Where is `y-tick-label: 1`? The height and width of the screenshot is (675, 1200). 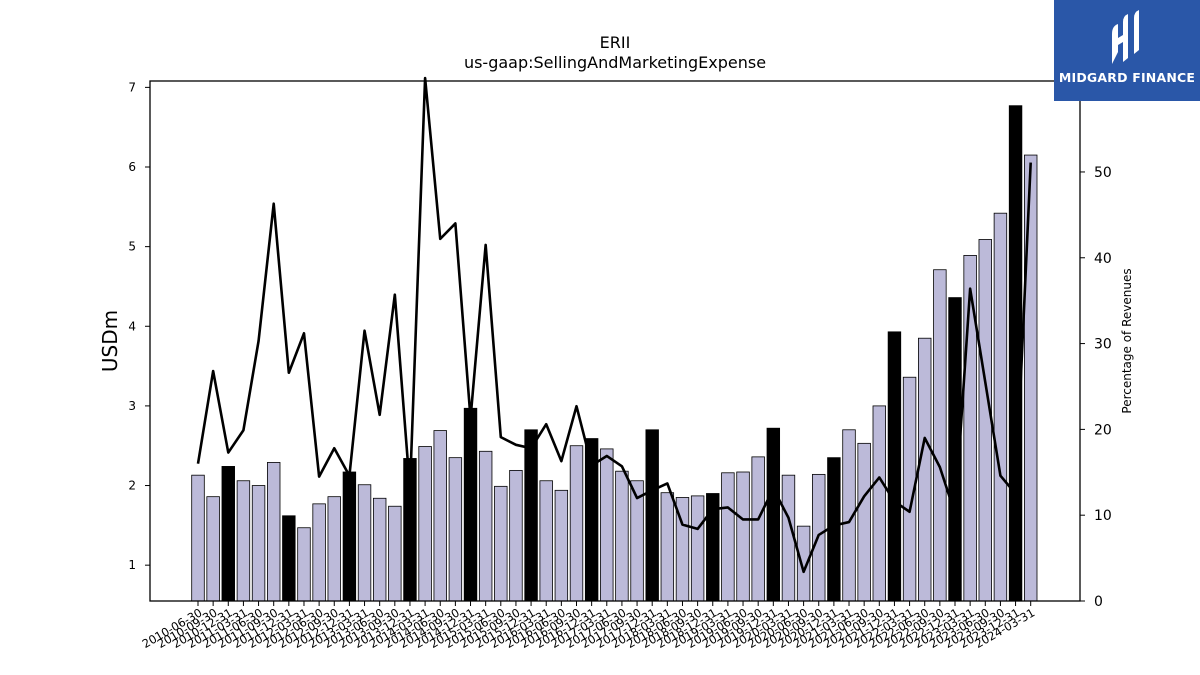
y-tick-label: 1 is located at coordinates (132, 565).